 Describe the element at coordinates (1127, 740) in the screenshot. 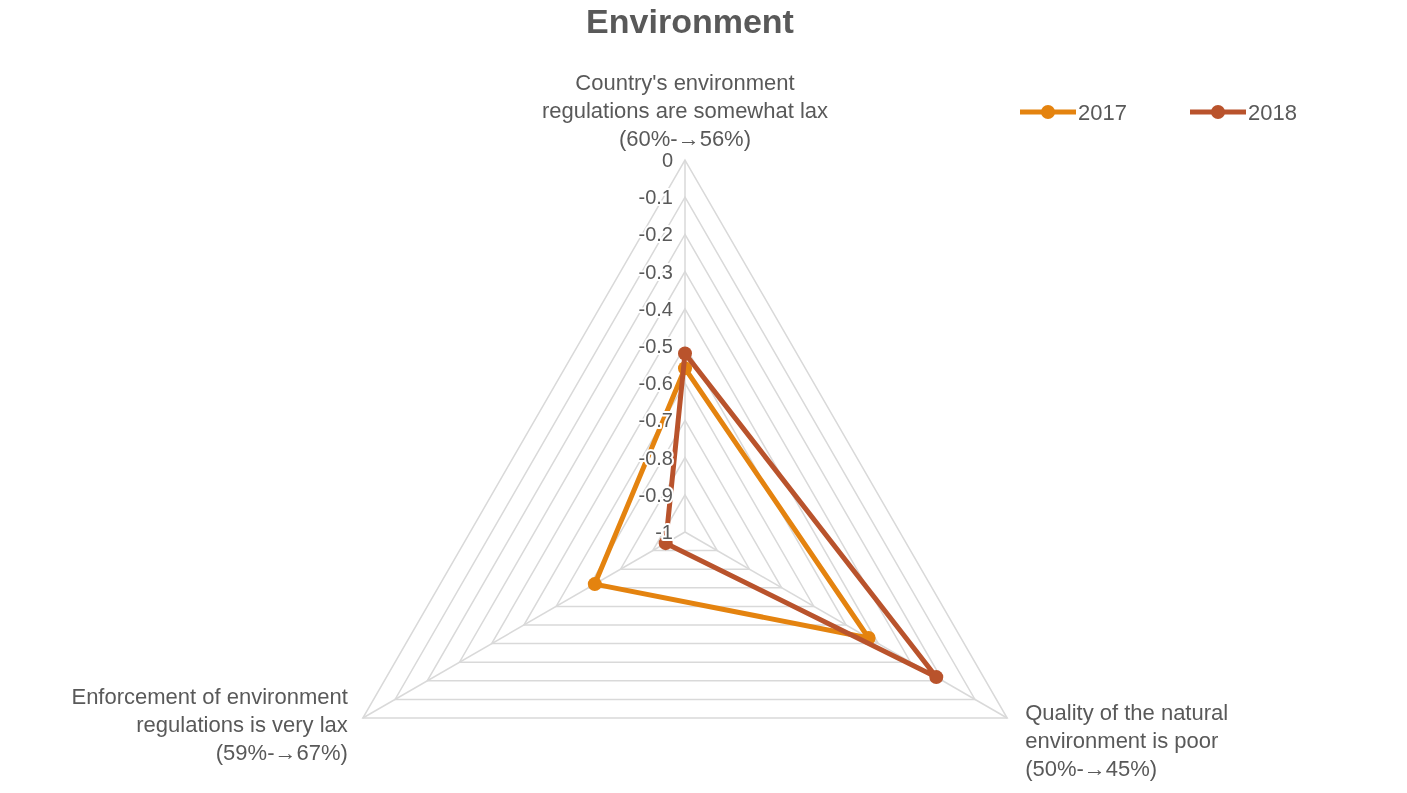

I see `spoke-label: Quality of the natural environment is poor (50%-→45%)` at that location.